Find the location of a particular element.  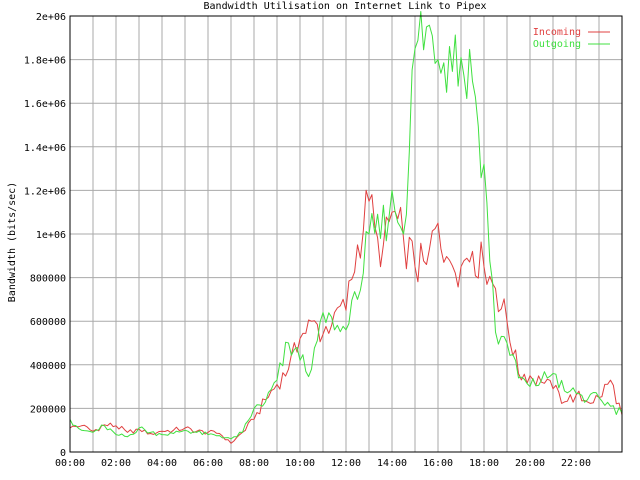

y-tick-label: 1.4e+06 is located at coordinates (45, 148).